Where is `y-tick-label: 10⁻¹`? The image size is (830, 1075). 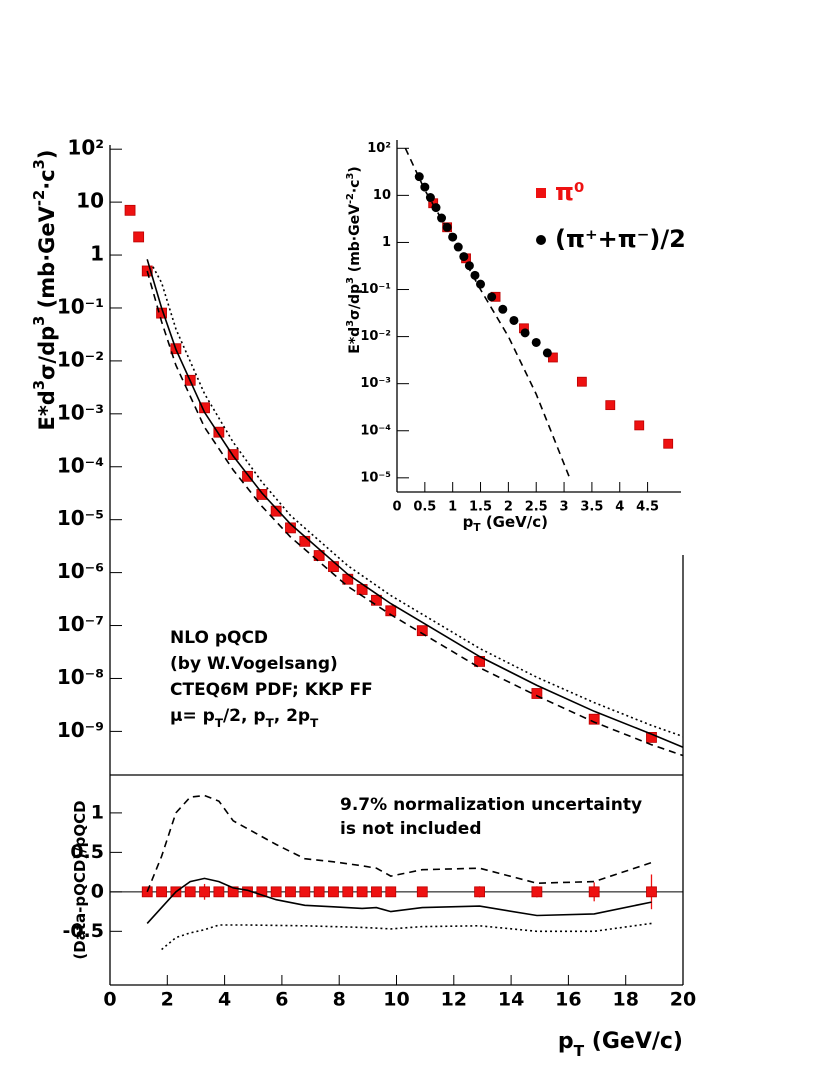 y-tick-label: 10⁻¹ is located at coordinates (375, 289).